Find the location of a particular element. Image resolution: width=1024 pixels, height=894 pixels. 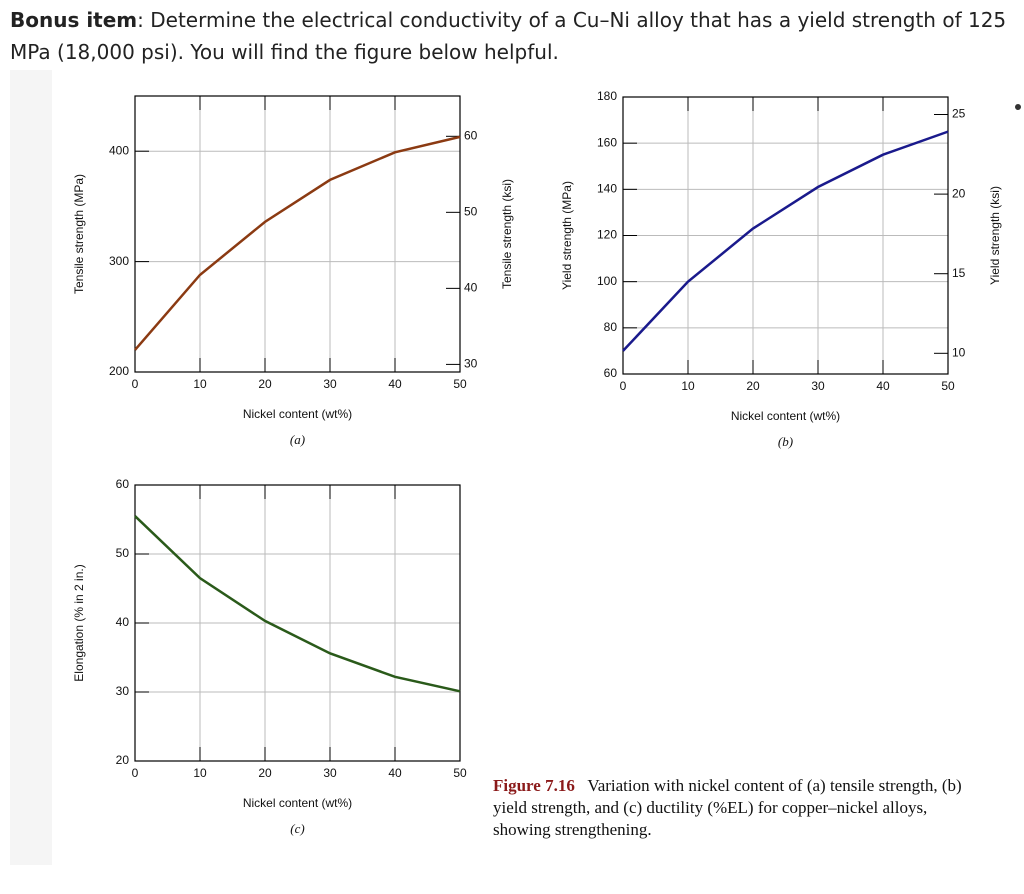

question-lead: Bonus item is located at coordinates (74, 20).